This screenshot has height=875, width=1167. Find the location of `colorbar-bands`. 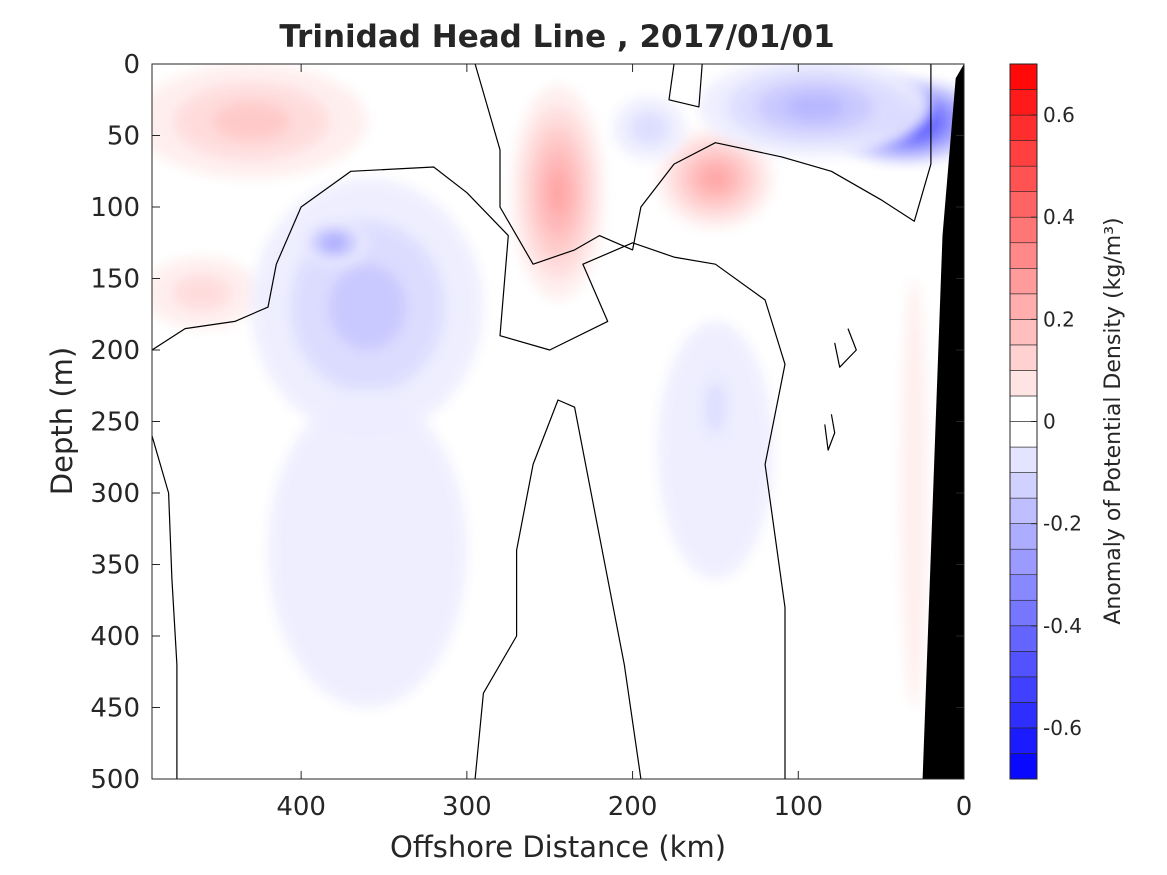

colorbar-bands is located at coordinates (1023, 421).